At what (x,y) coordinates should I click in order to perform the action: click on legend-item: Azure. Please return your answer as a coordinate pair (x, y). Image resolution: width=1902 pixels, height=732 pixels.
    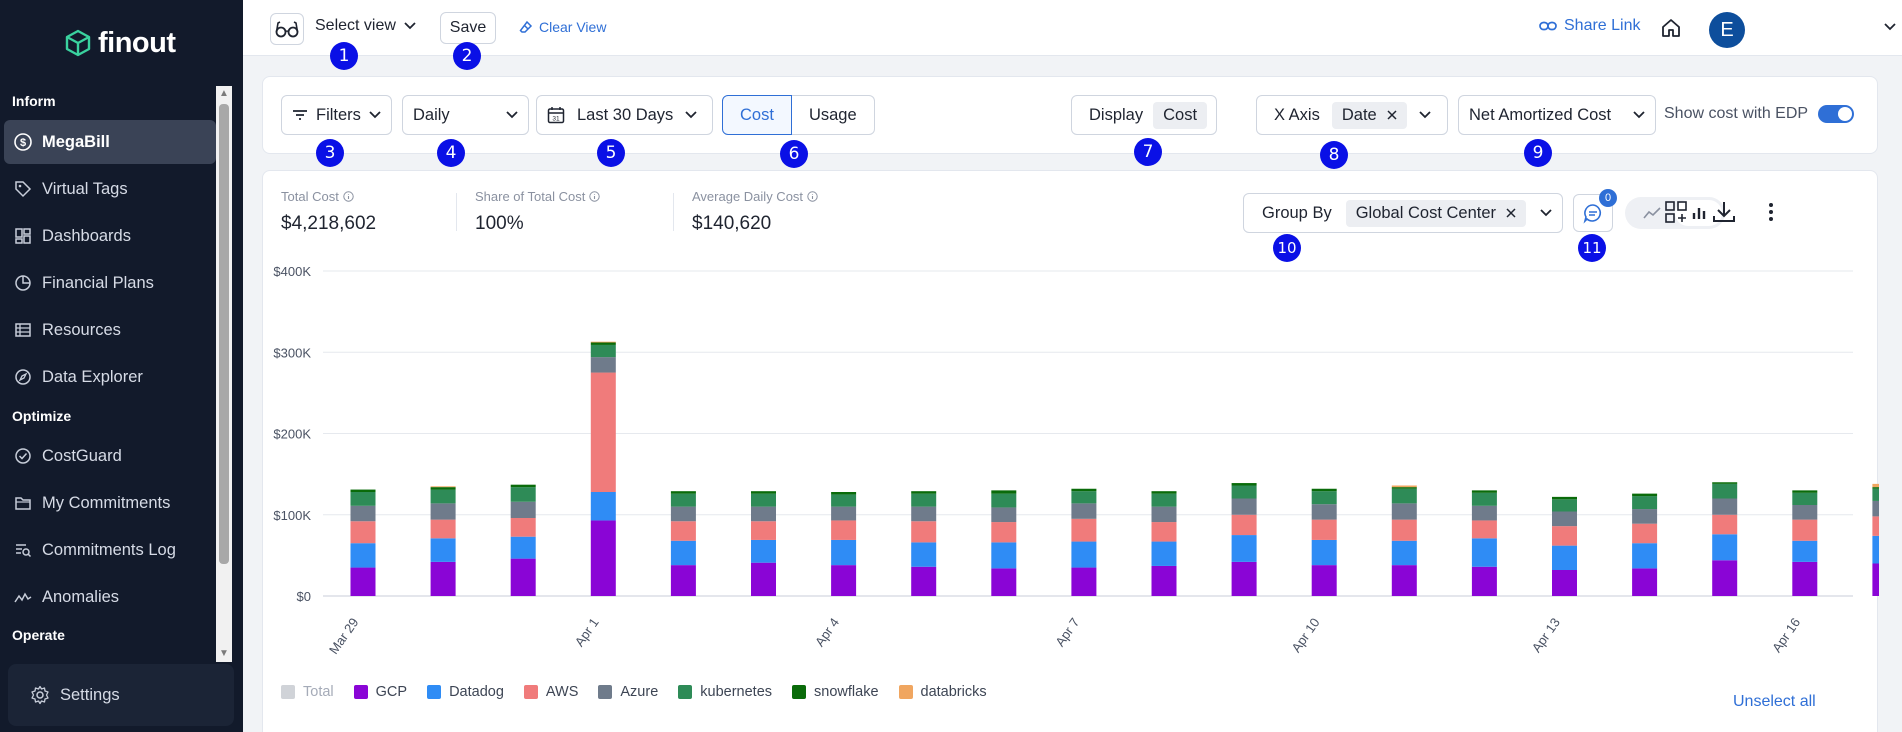
    Looking at the image, I should click on (628, 692).